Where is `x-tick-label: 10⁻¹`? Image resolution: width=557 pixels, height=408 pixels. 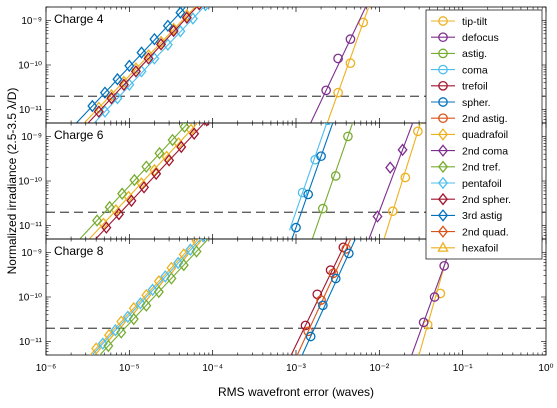 x-tick-label: 10⁻¹ is located at coordinates (463, 368).